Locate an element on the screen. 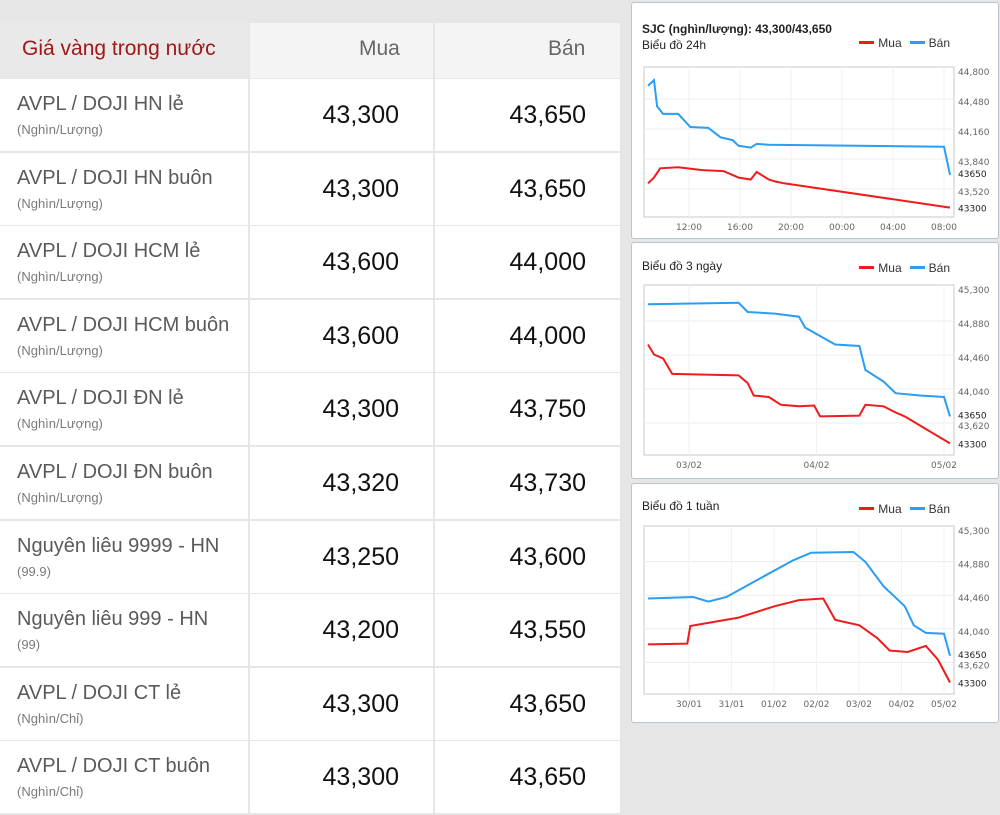 This screenshot has width=1000, height=815. product-name: AVPL / DOJI ĐN buôn is located at coordinates (115, 472).